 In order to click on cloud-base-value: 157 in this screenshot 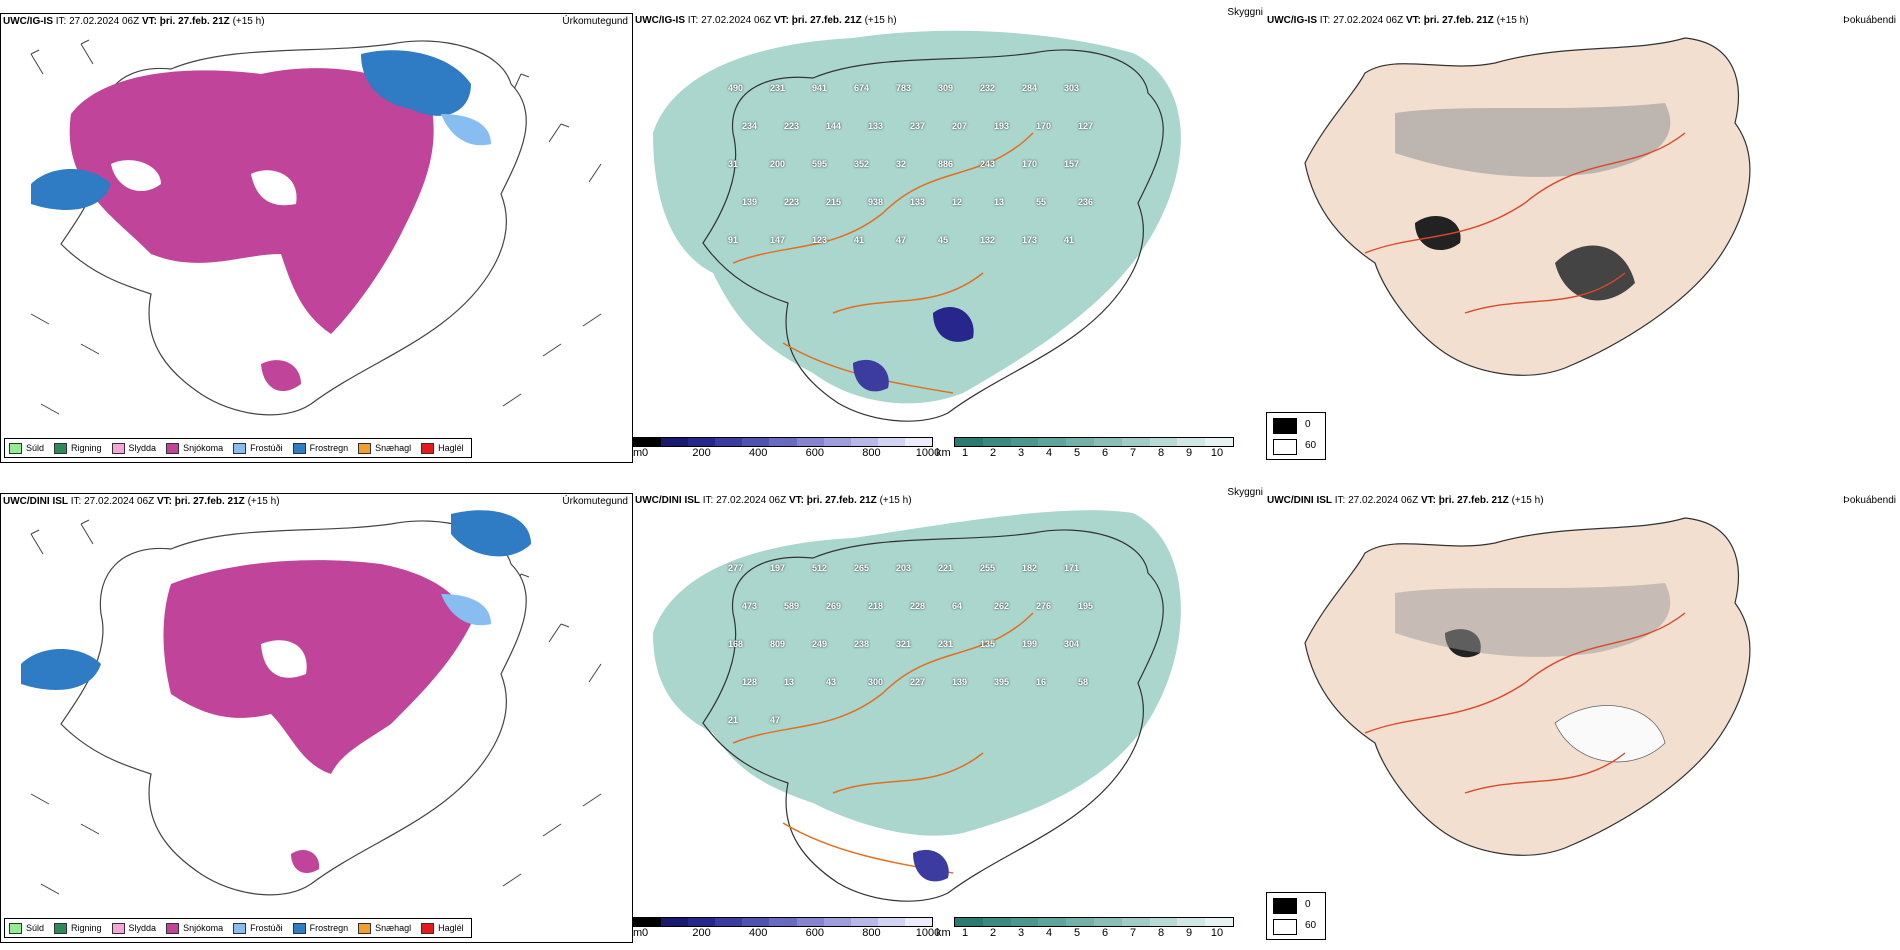, I will do `click(1072, 164)`.